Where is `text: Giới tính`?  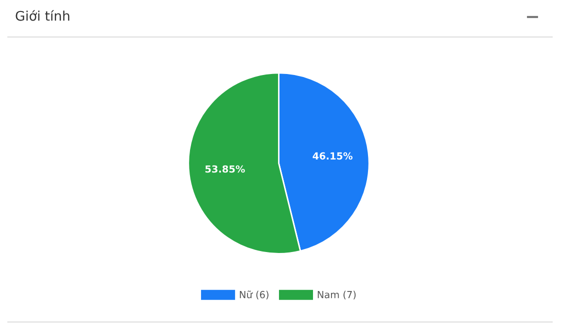 text: Giới tính is located at coordinates (43, 15).